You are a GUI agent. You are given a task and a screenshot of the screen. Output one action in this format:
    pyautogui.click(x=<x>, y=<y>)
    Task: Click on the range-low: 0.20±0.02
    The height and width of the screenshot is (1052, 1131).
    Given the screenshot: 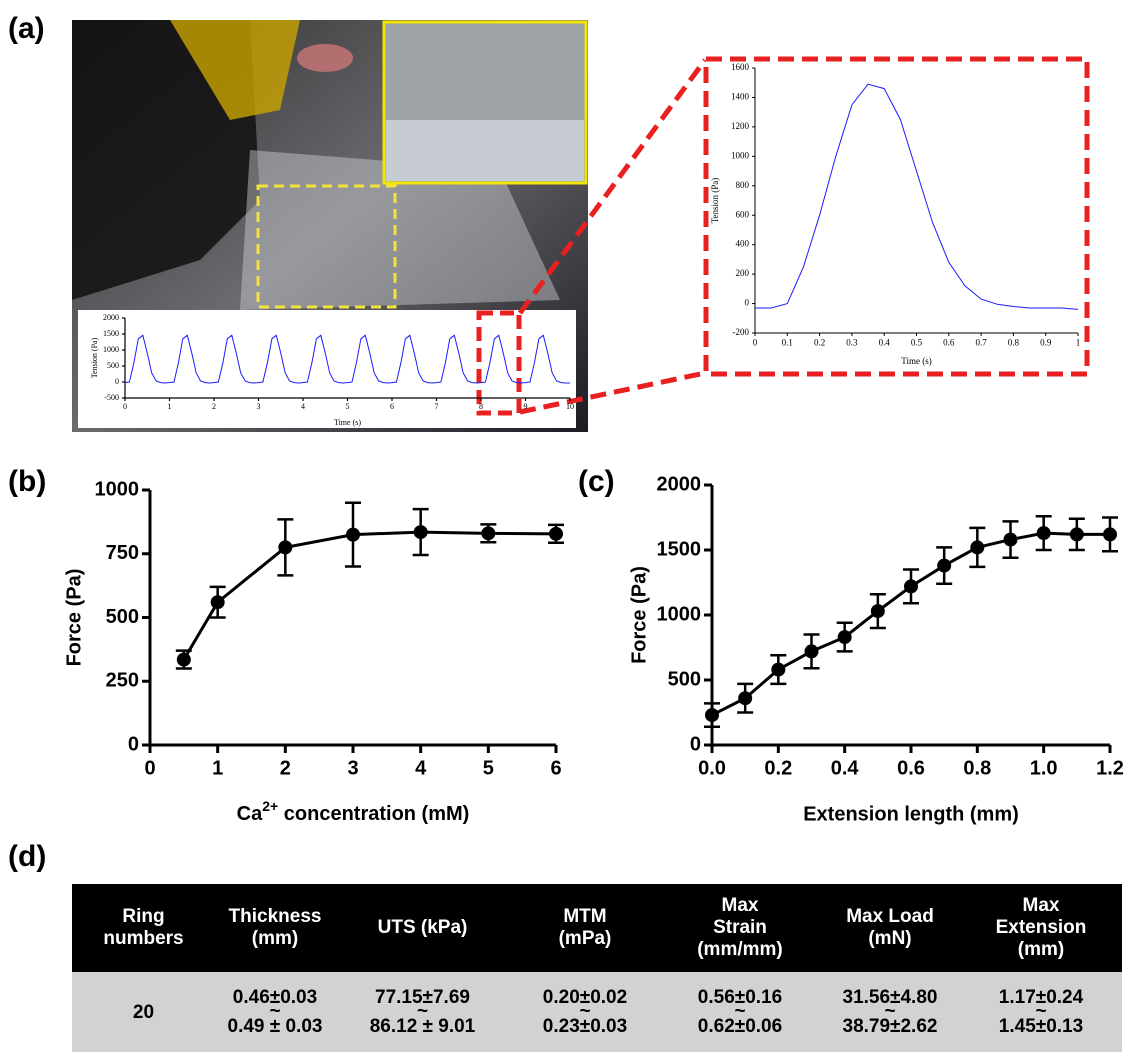 What is the action you would take?
    pyautogui.click(x=585, y=997)
    